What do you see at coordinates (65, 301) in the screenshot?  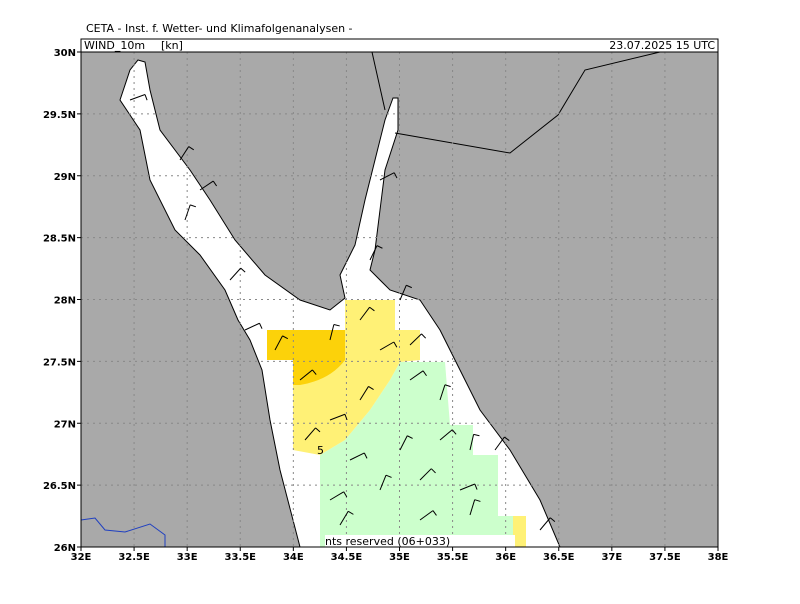 I see `y-tick-label: 28N` at bounding box center [65, 301].